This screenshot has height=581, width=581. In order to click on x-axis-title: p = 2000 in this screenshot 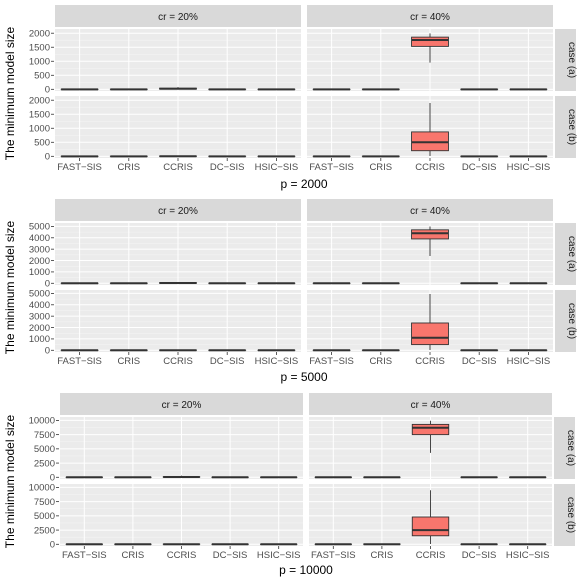, I will do `click(303, 184)`.